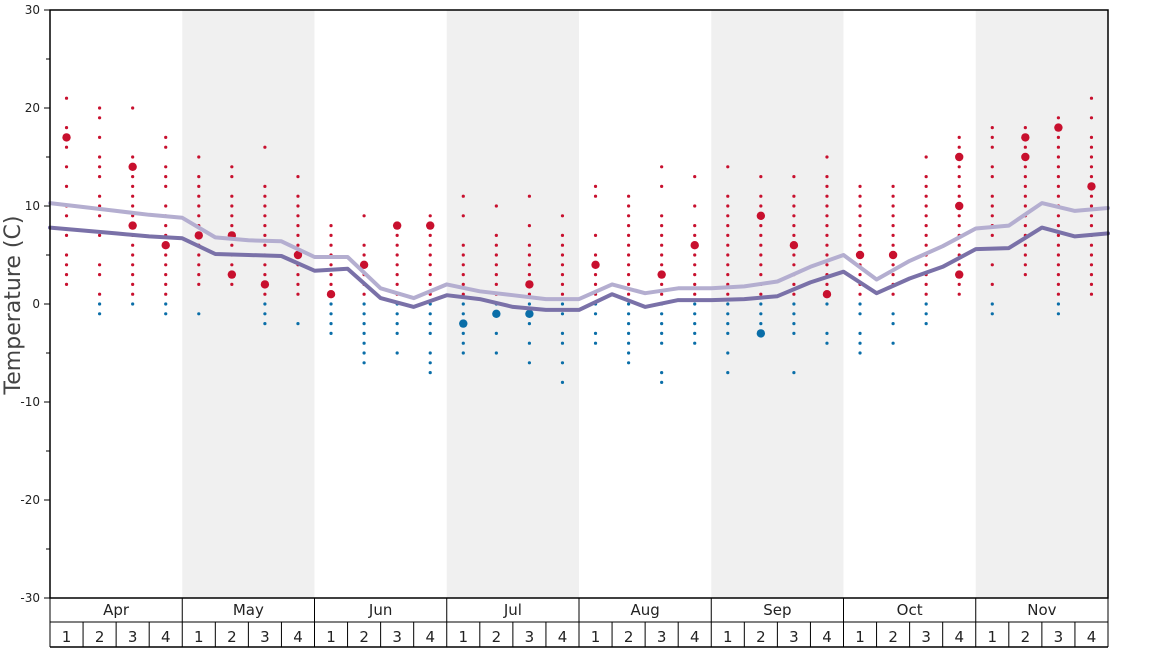  What do you see at coordinates (30, 598) in the screenshot?
I see `y-tick-label: -30` at bounding box center [30, 598].